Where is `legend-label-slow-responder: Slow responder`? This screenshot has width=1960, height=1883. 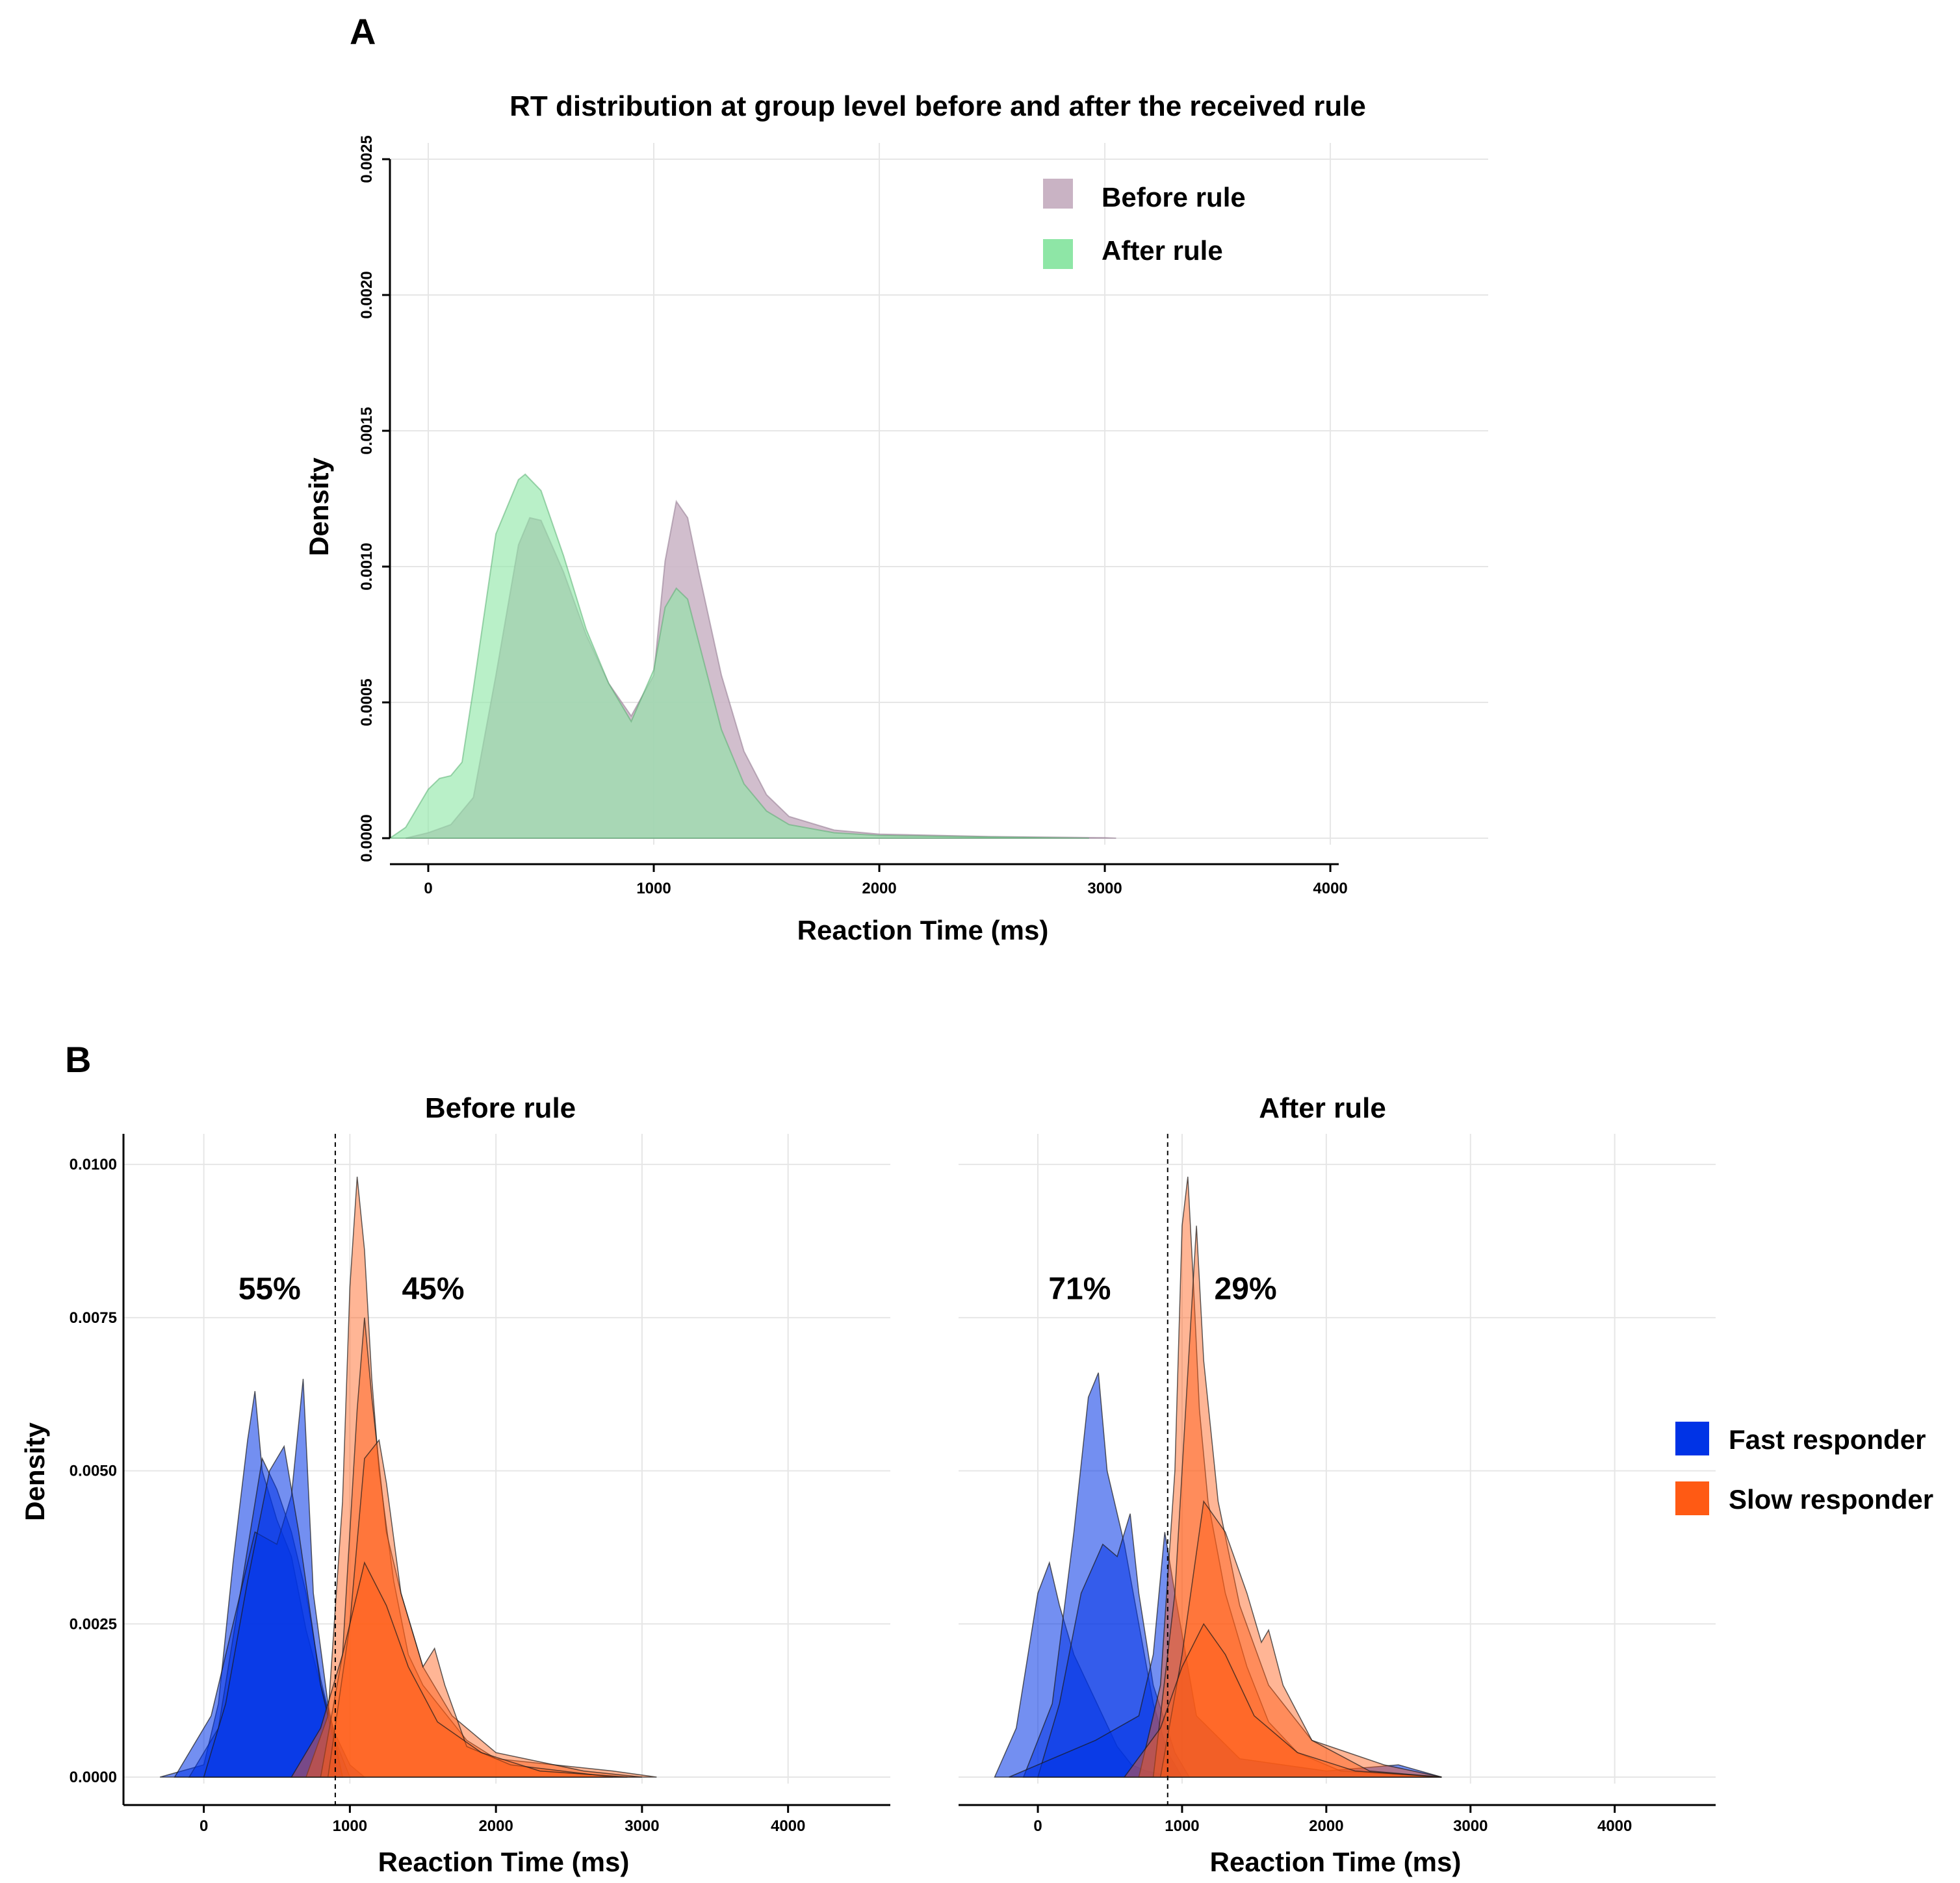
legend-label-slow-responder: Slow responder is located at coordinates (1831, 1499).